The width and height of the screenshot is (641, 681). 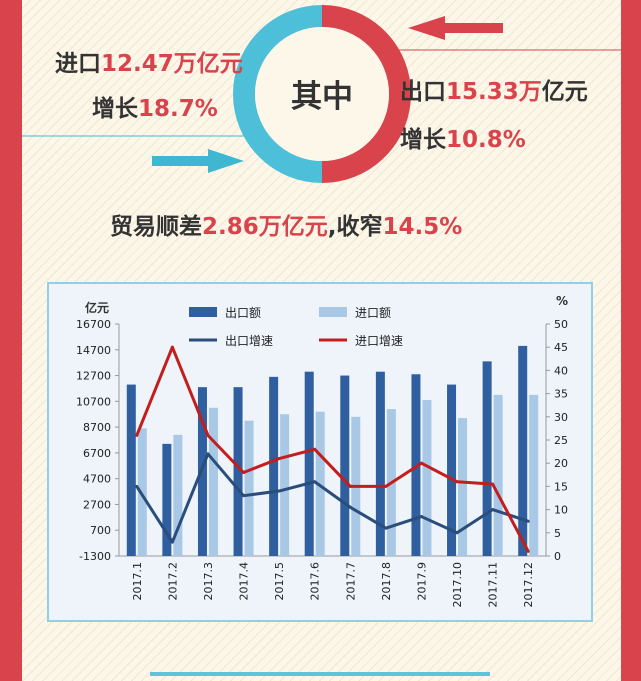 What do you see at coordinates (493, 585) in the screenshot?
I see `x-tick-label: 2017.11` at bounding box center [493, 585].